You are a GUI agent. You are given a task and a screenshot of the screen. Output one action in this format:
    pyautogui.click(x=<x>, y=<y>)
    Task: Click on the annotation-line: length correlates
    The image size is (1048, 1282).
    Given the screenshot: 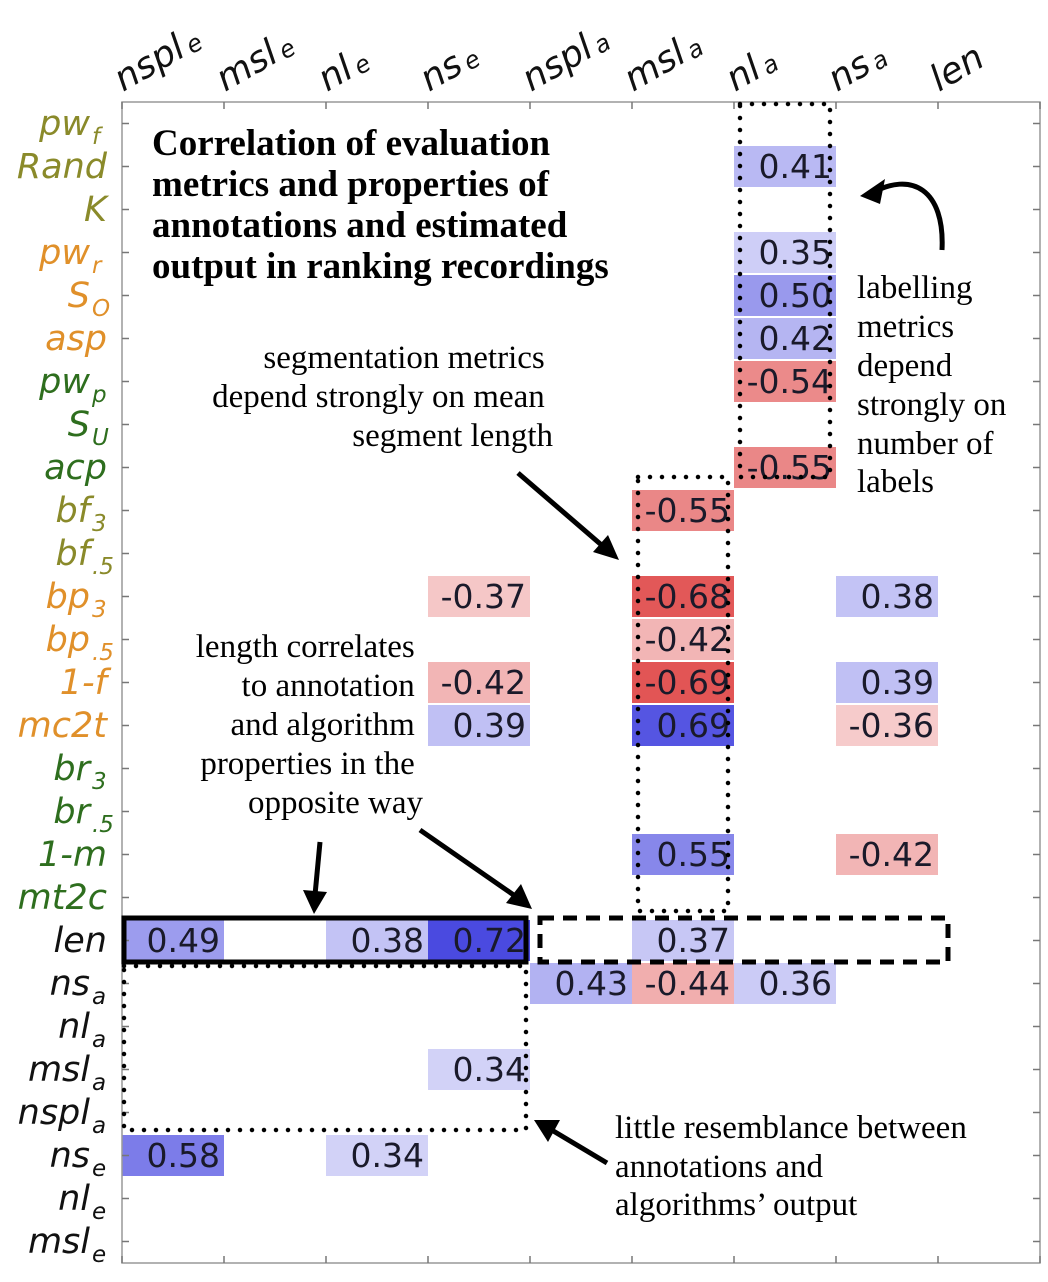 What is the action you would take?
    pyautogui.click(x=305, y=647)
    